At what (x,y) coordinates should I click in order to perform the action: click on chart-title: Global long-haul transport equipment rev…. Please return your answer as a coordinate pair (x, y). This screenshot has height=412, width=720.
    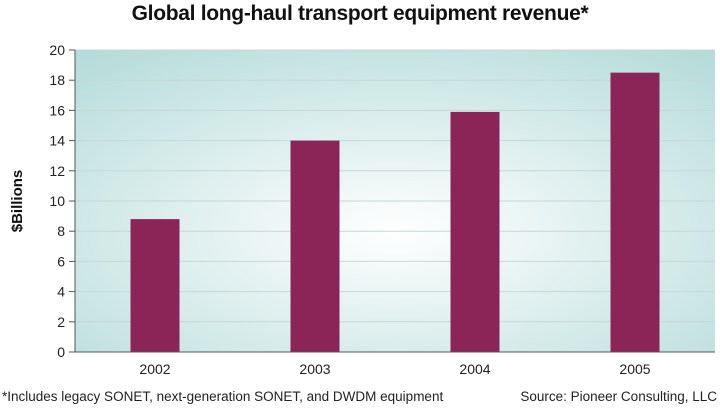
    Looking at the image, I should click on (360, 13).